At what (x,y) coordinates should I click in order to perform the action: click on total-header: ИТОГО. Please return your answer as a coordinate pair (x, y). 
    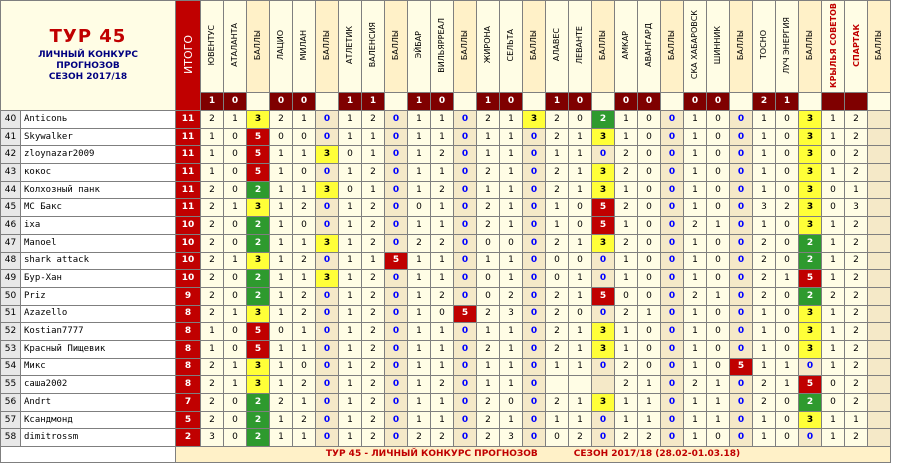
    Looking at the image, I should click on (188, 55).